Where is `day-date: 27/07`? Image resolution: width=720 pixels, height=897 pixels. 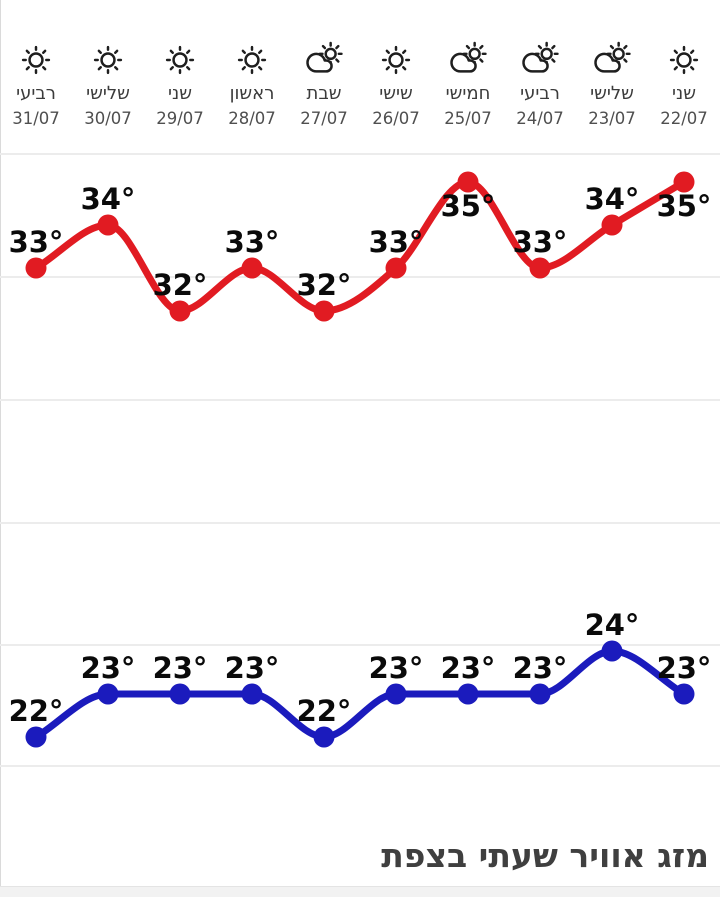
day-date: 27/07 is located at coordinates (324, 118).